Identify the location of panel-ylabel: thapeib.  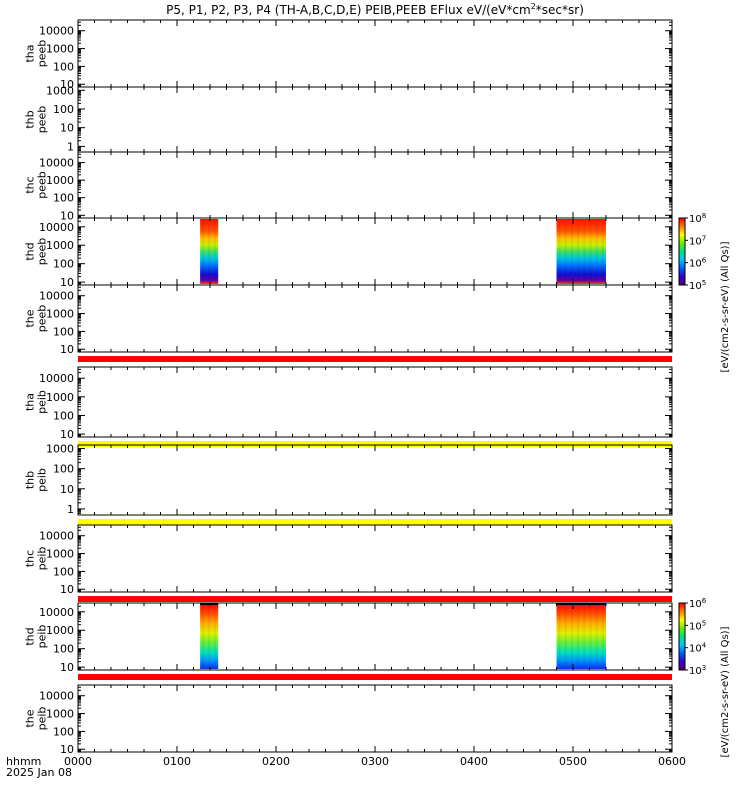
(35, 402).